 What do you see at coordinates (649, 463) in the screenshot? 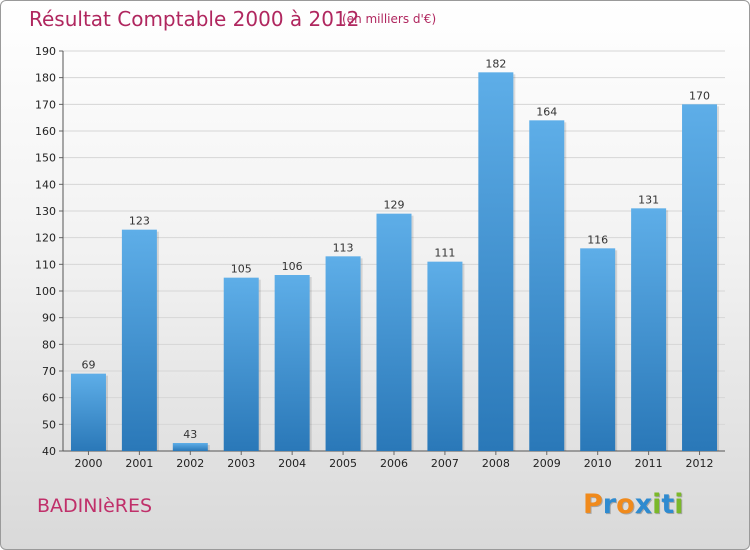
I see `x-tick-label: 2011` at bounding box center [649, 463].